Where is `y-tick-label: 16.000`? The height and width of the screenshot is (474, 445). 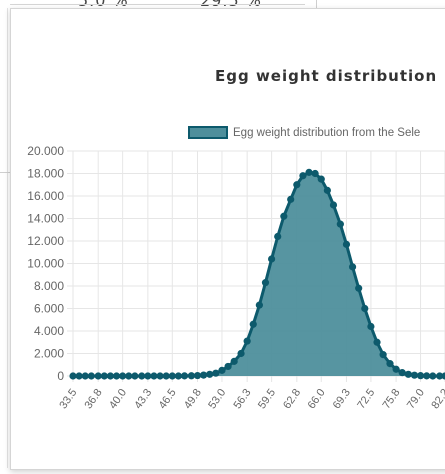 y-tick-label: 16.000 is located at coordinates (45, 196).